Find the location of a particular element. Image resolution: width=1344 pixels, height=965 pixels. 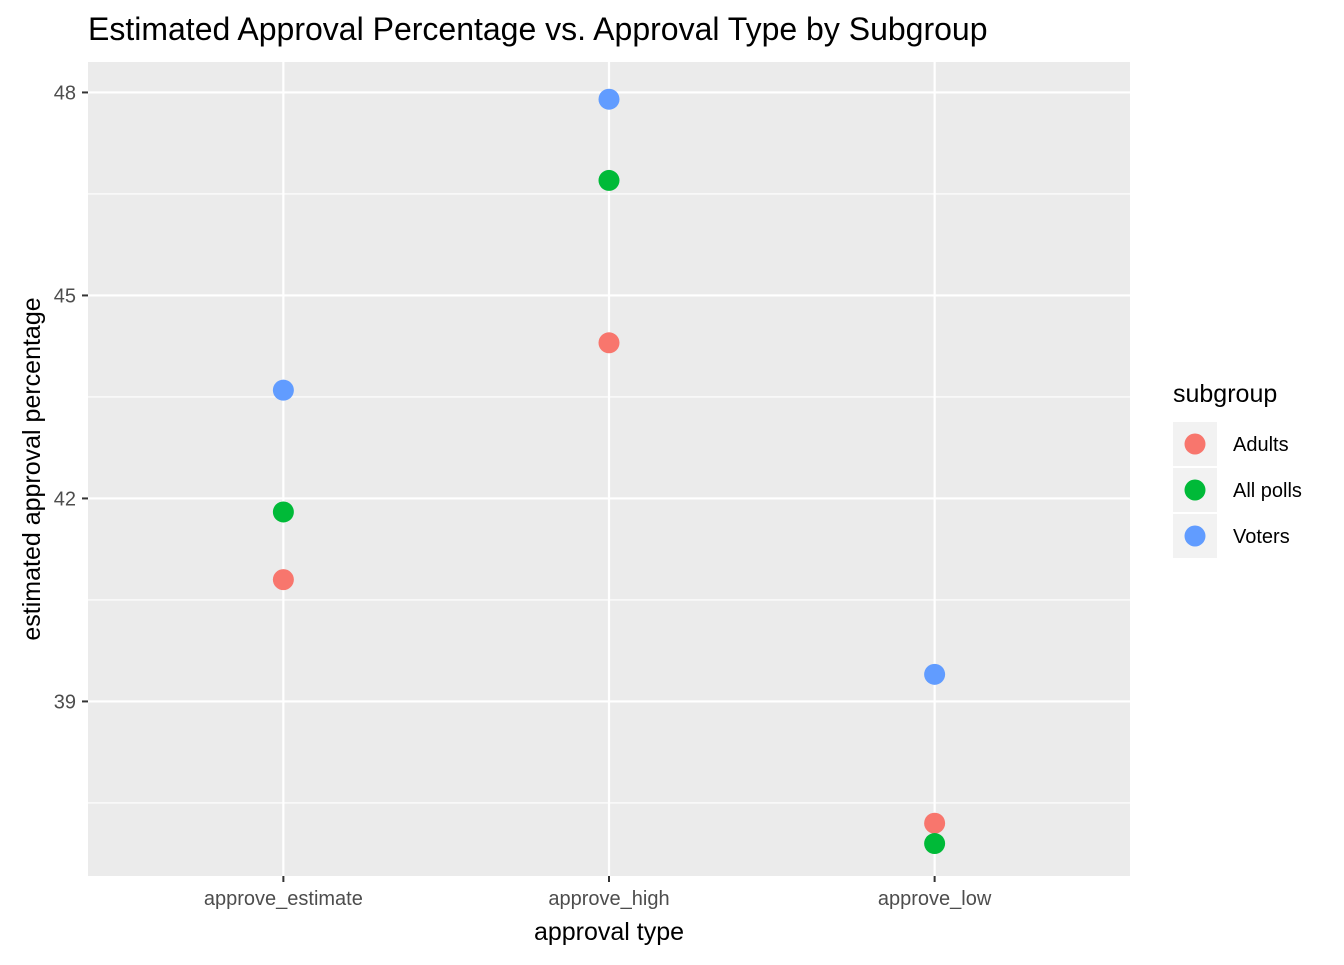

legend: subgroup Adults All polls Voters is located at coordinates (1237, 469).